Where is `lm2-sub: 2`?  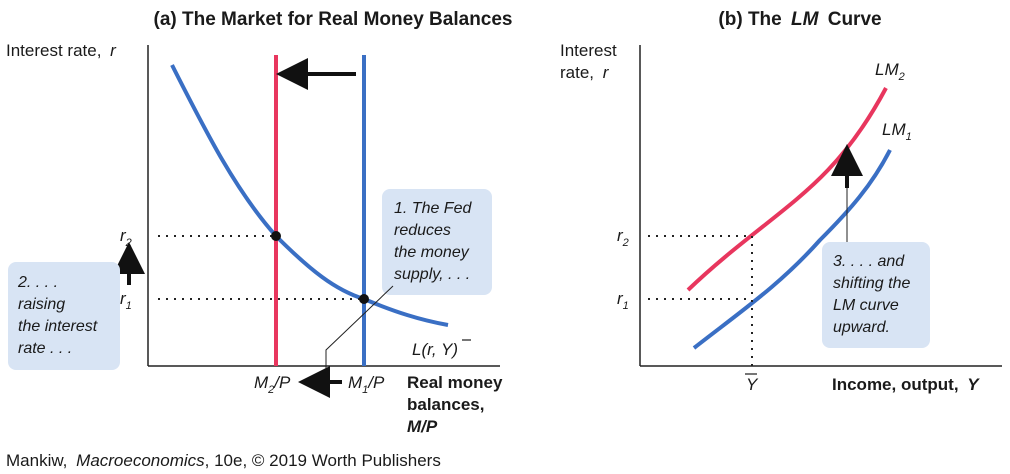 lm2-sub: 2 is located at coordinates (901, 77).